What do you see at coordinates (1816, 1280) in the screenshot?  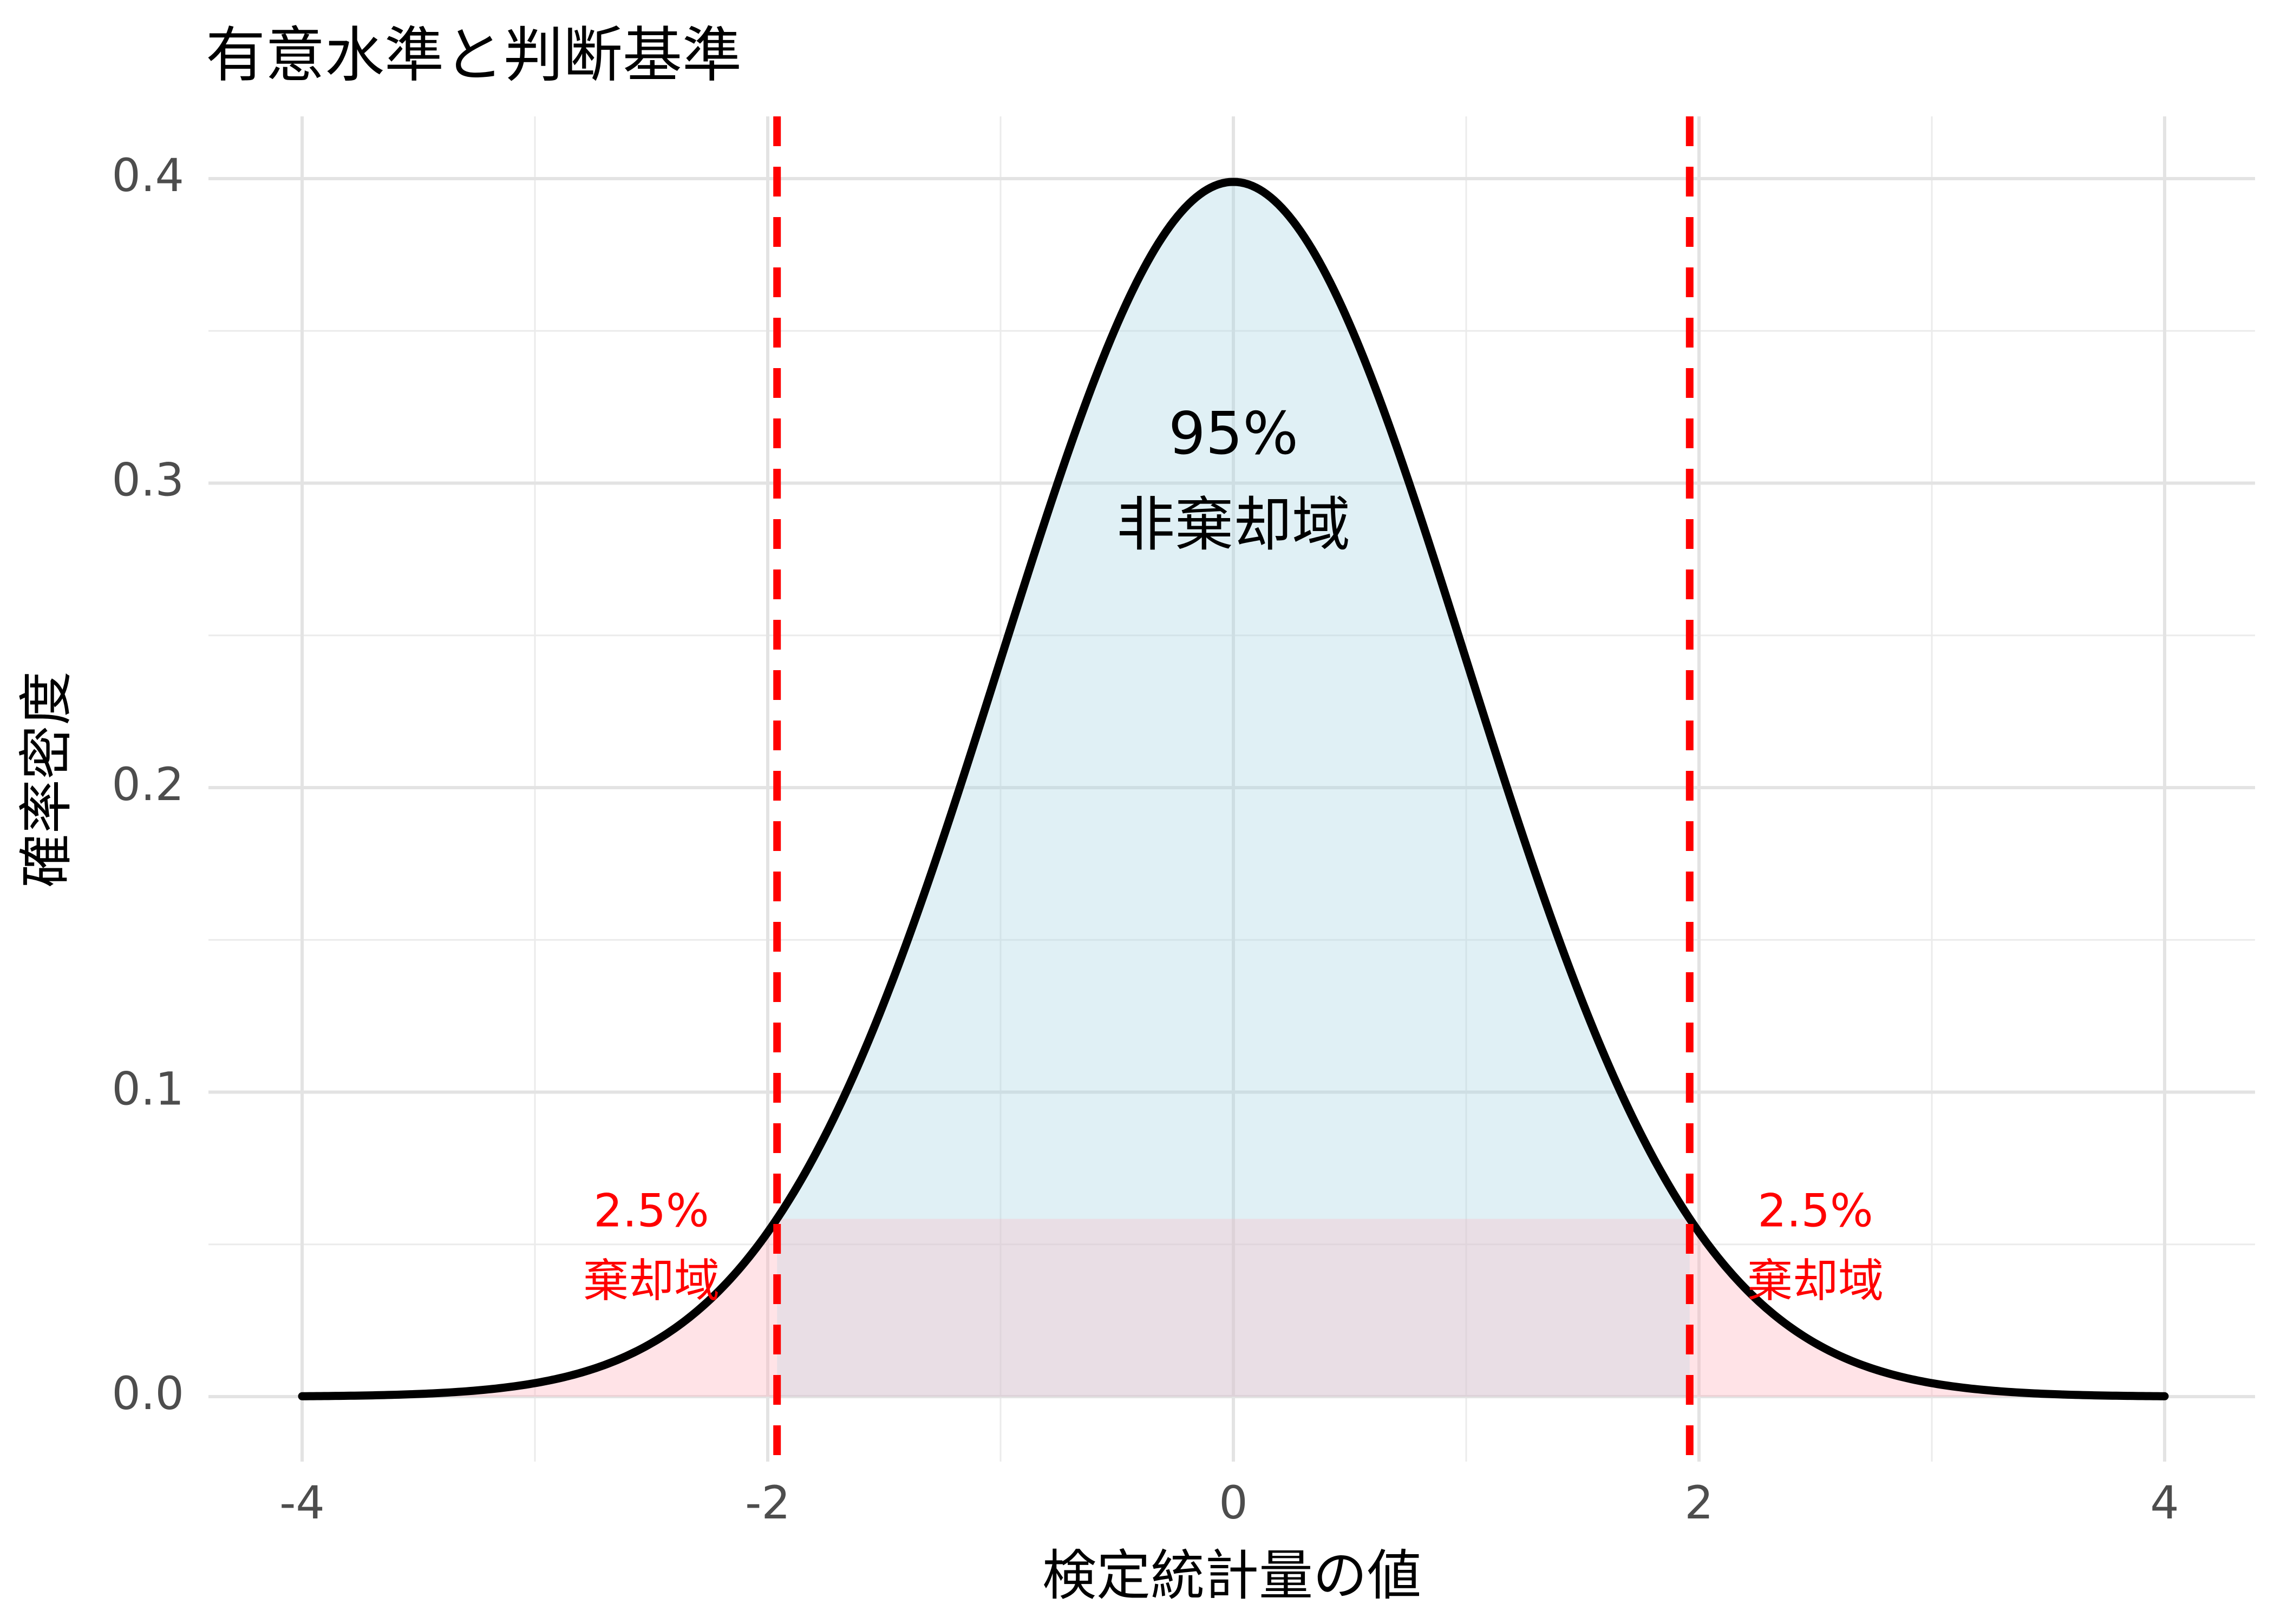 I see `right-tail-annotation: 棄却域` at bounding box center [1816, 1280].